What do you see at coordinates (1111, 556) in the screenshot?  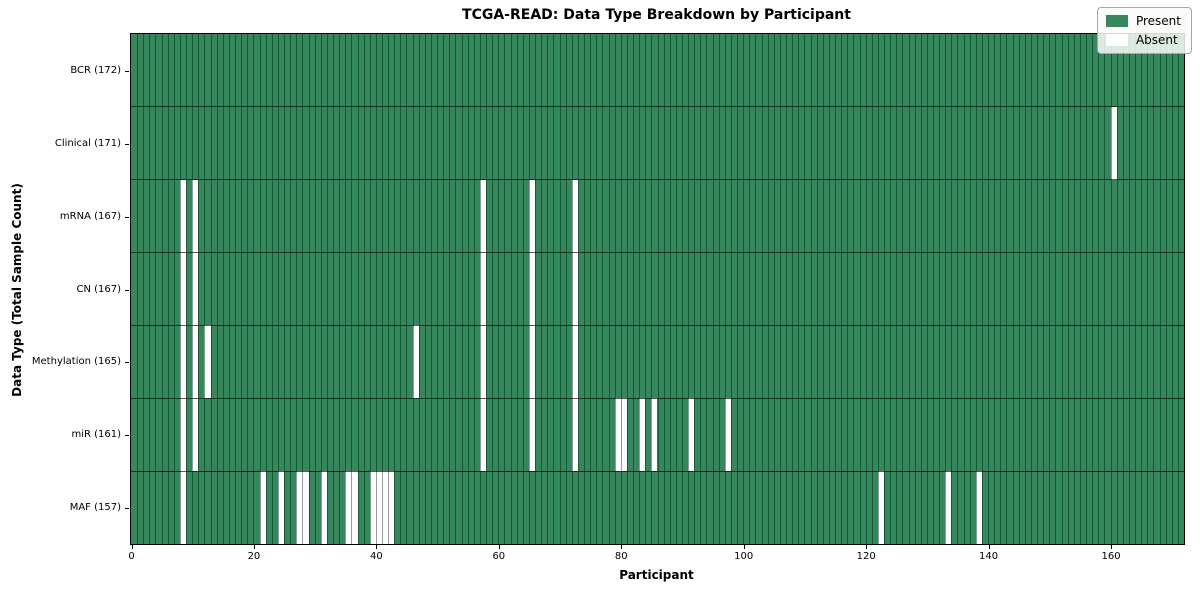 I see `x-tick-label: 160` at bounding box center [1111, 556].